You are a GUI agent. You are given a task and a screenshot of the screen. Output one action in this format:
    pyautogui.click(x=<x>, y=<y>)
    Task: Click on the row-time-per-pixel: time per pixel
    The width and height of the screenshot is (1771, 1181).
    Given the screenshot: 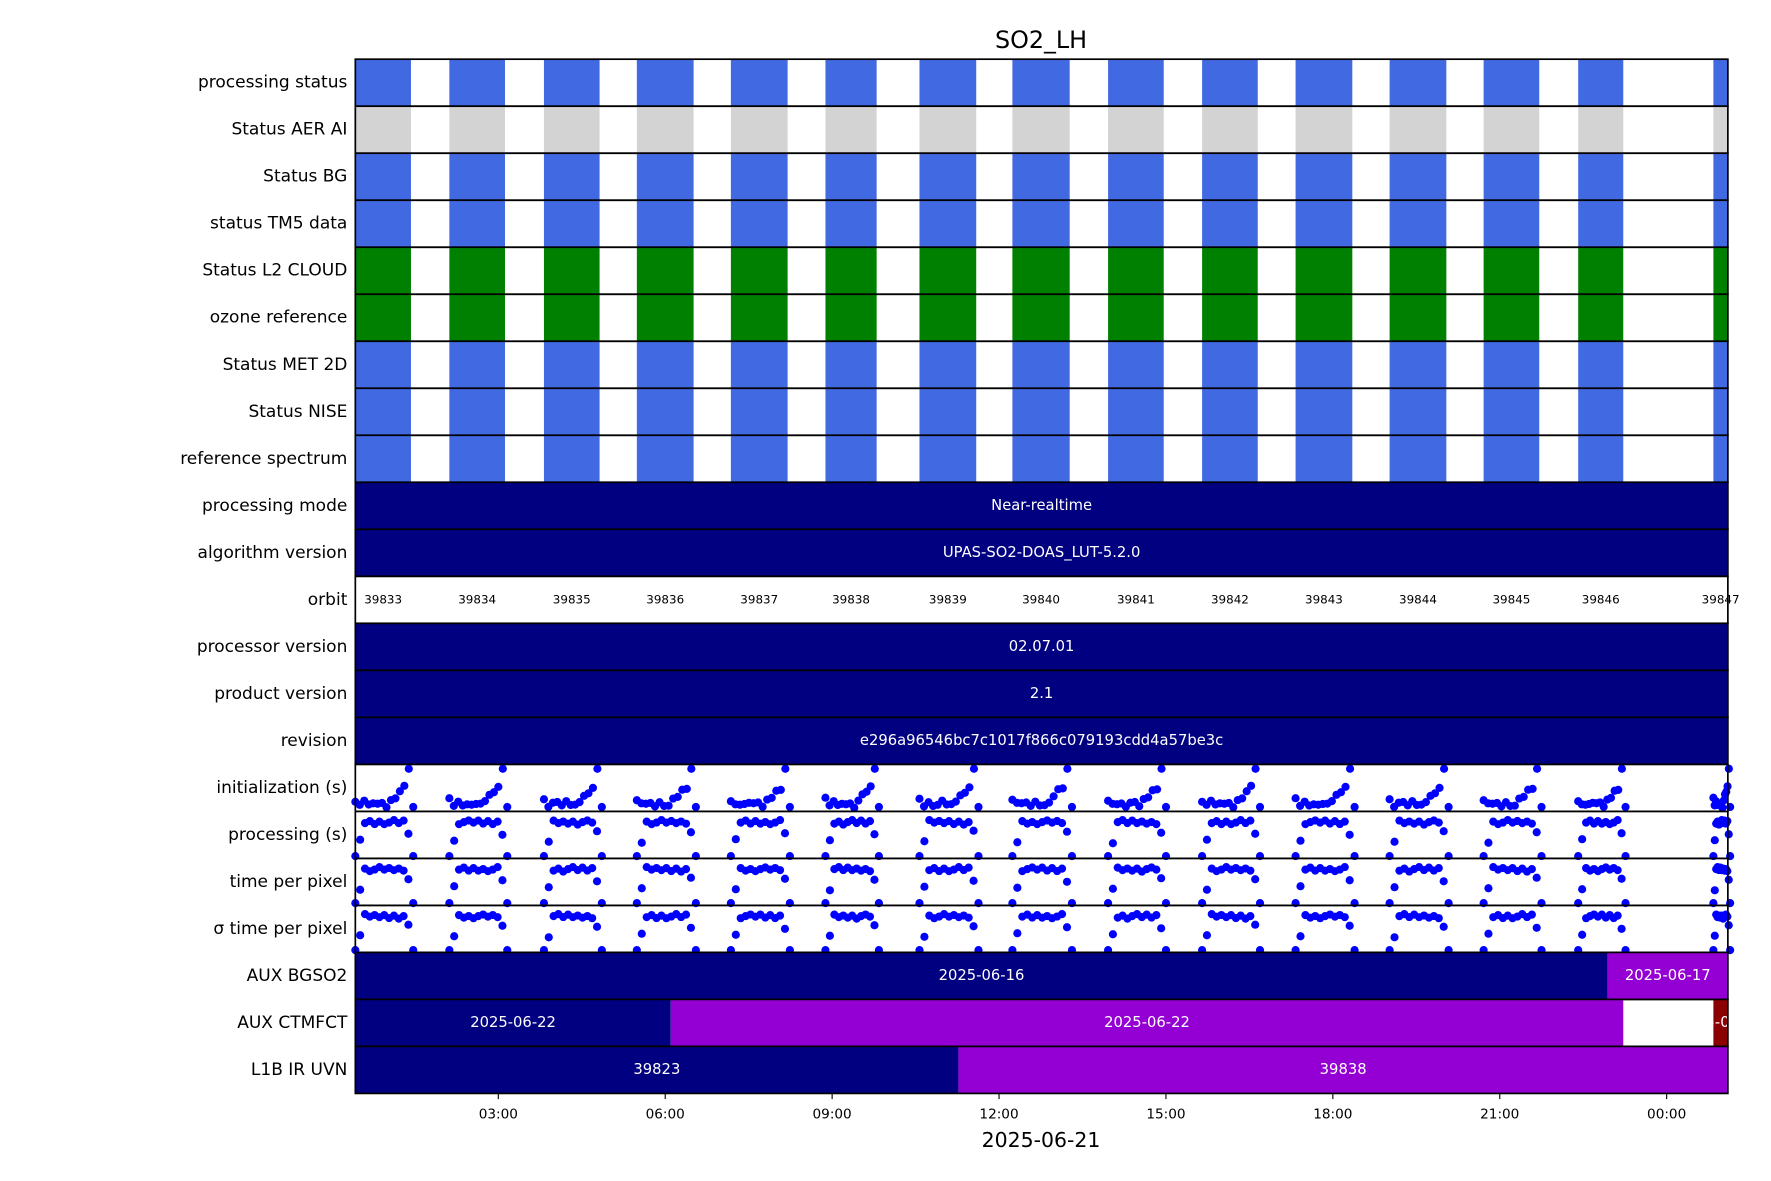 What is the action you would take?
    pyautogui.click(x=982, y=882)
    